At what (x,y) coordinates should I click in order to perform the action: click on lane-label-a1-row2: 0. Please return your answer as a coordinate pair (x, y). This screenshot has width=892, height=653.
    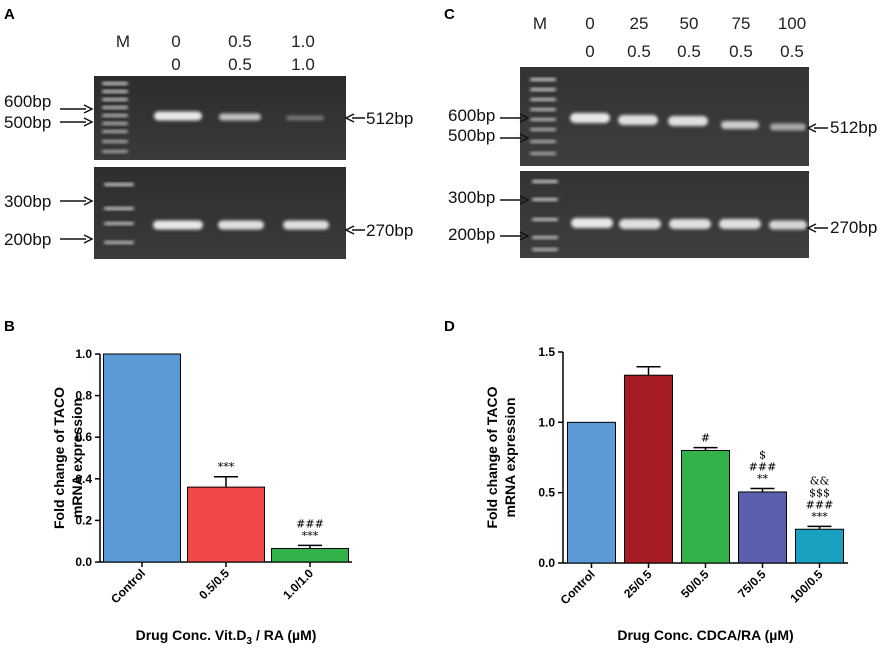
    Looking at the image, I should click on (176, 64).